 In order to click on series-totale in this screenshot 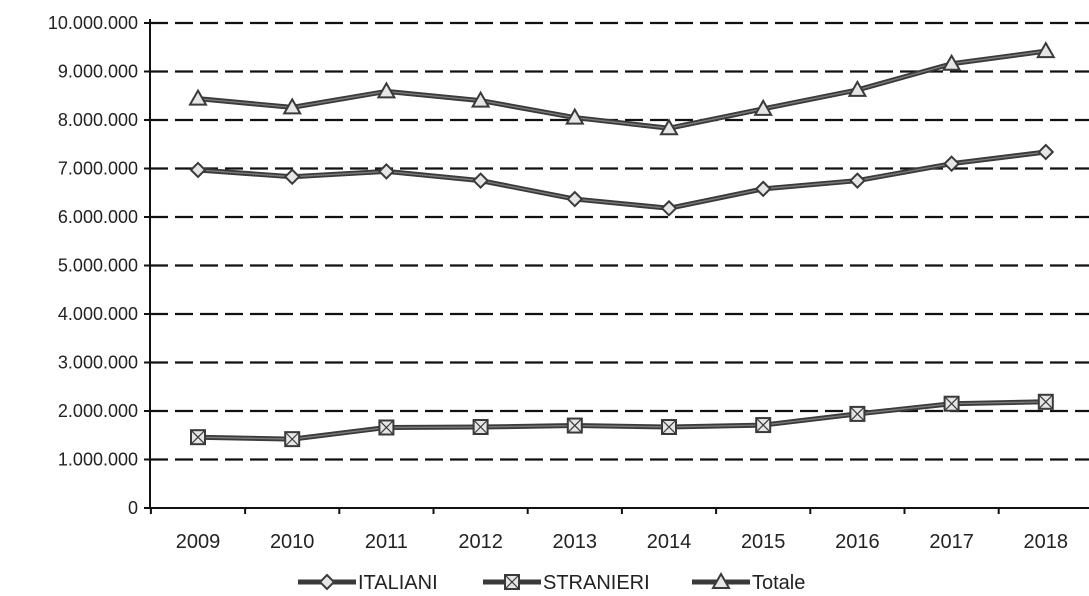, I will do `click(622, 88)`.